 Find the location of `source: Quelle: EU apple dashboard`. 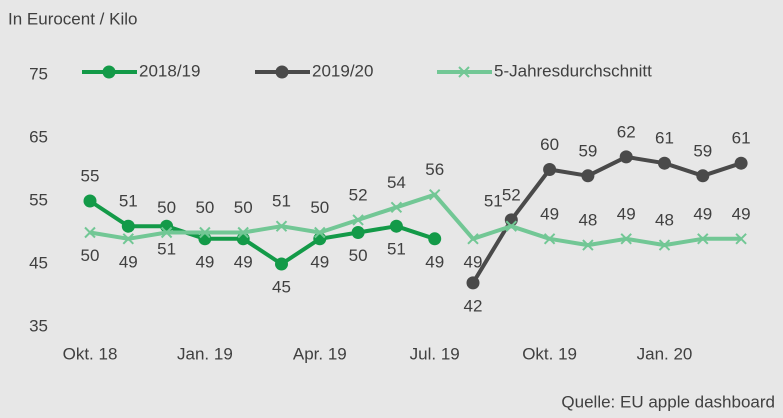

source: Quelle: EU apple dashboard is located at coordinates (668, 401).